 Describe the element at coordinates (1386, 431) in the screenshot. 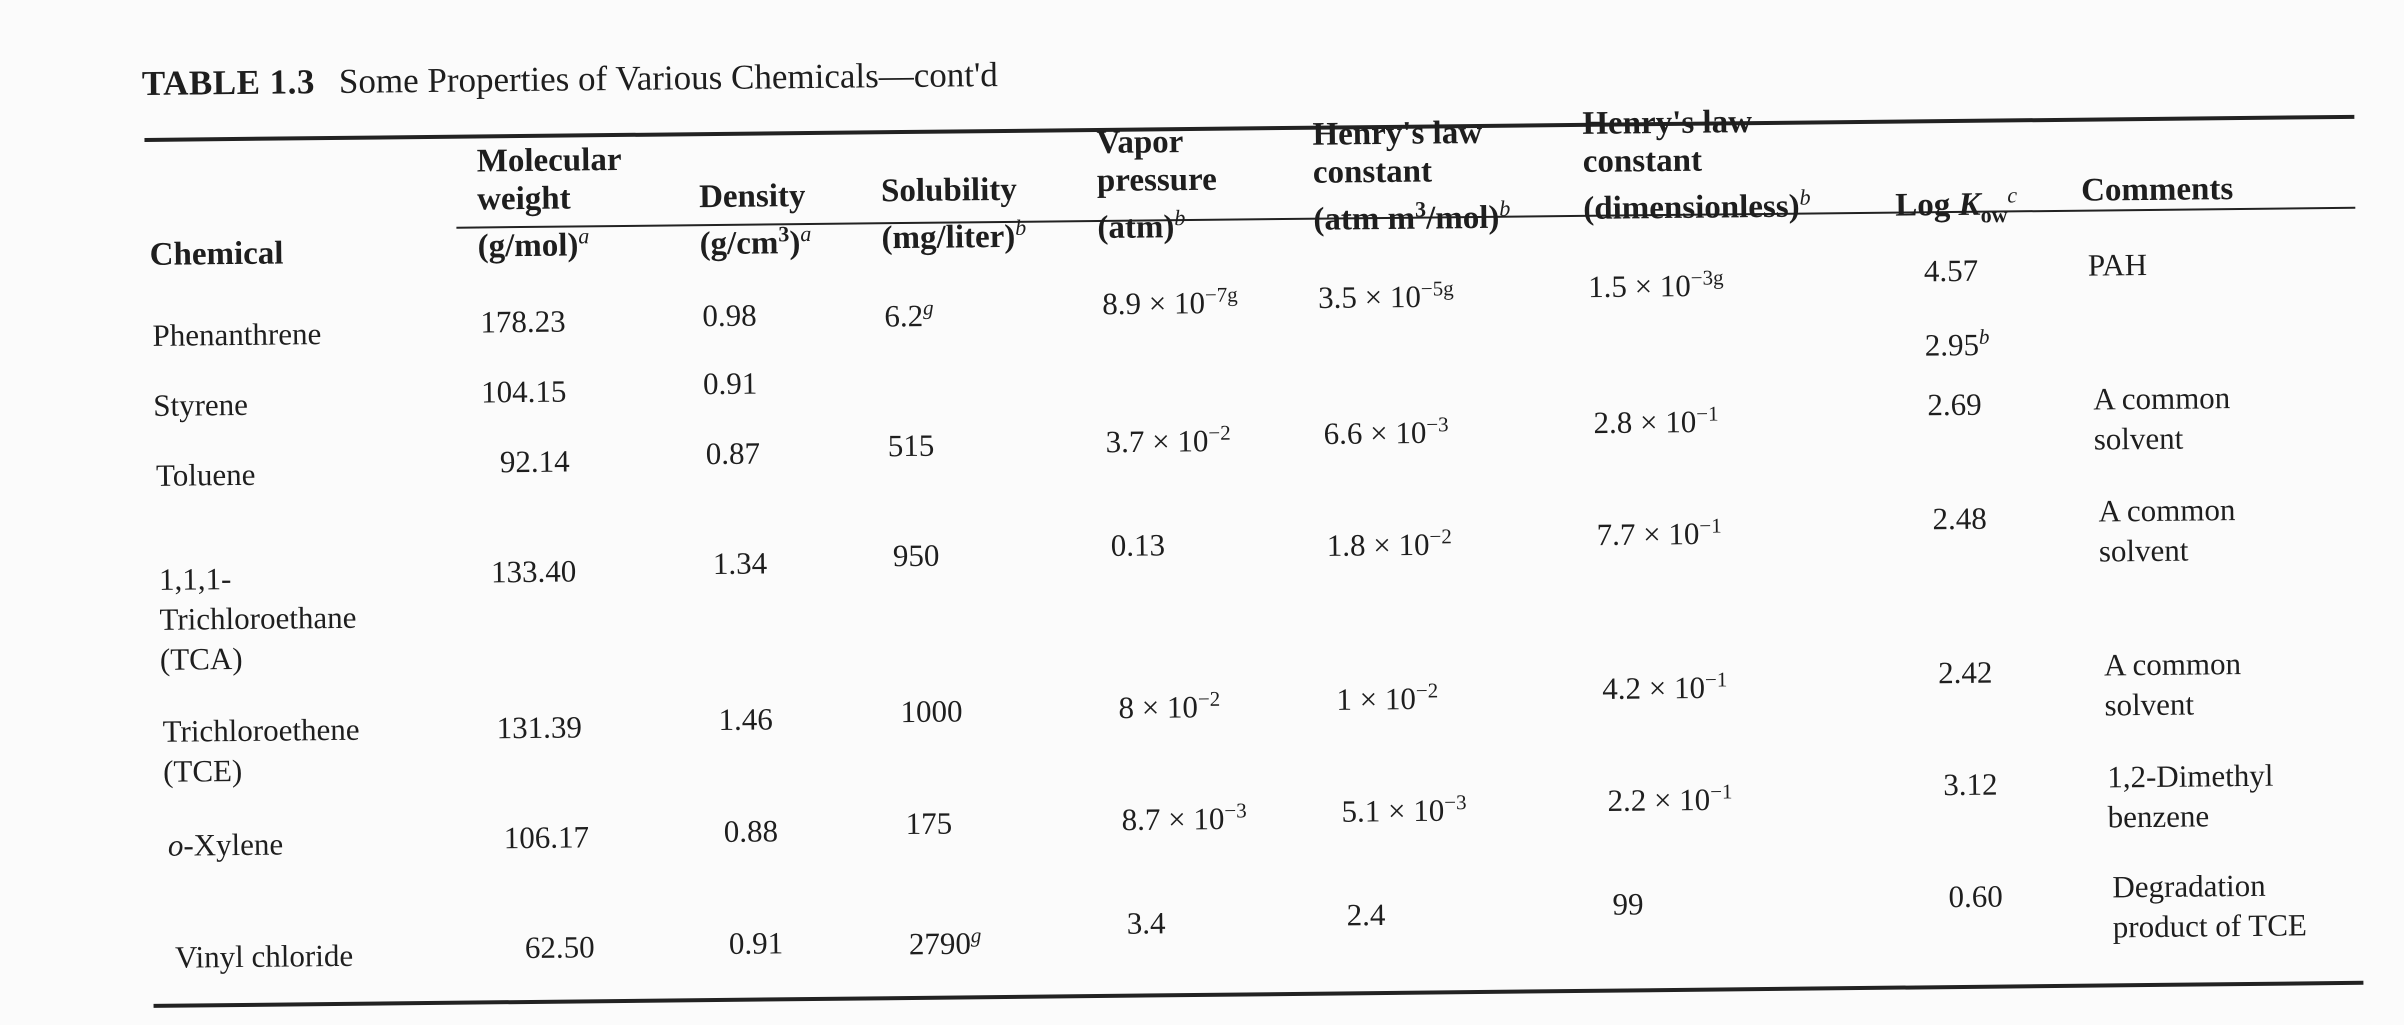

I see `cell-henry-constant: 6.6 × 10⁻³` at that location.